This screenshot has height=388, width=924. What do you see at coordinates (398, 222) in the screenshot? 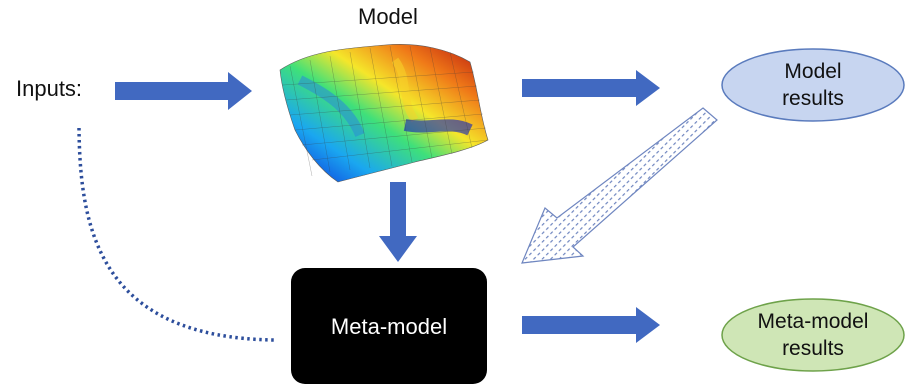
I see `arrow-model-to-meta-model` at bounding box center [398, 222].